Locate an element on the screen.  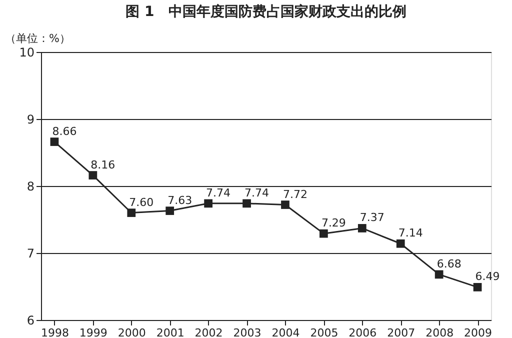
x-tick-label: 1999 is located at coordinates (93, 332).